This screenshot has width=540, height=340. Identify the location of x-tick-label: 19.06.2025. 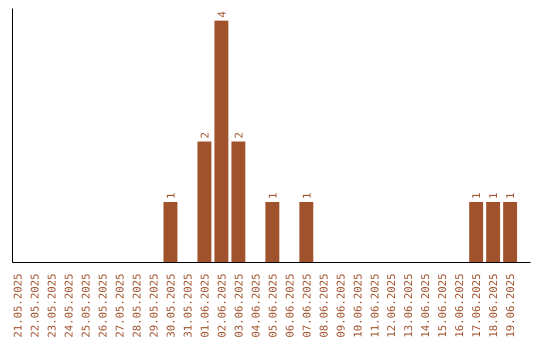
(511, 306).